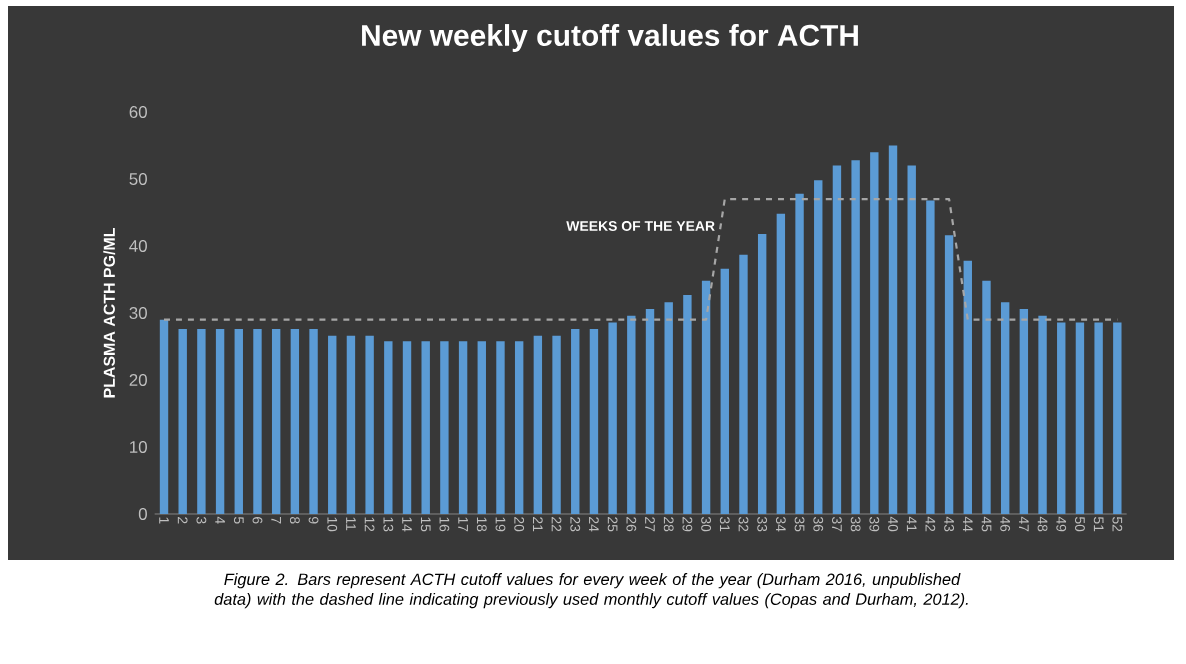  What do you see at coordinates (138, 179) in the screenshot?
I see `y-tick-label: 50` at bounding box center [138, 179].